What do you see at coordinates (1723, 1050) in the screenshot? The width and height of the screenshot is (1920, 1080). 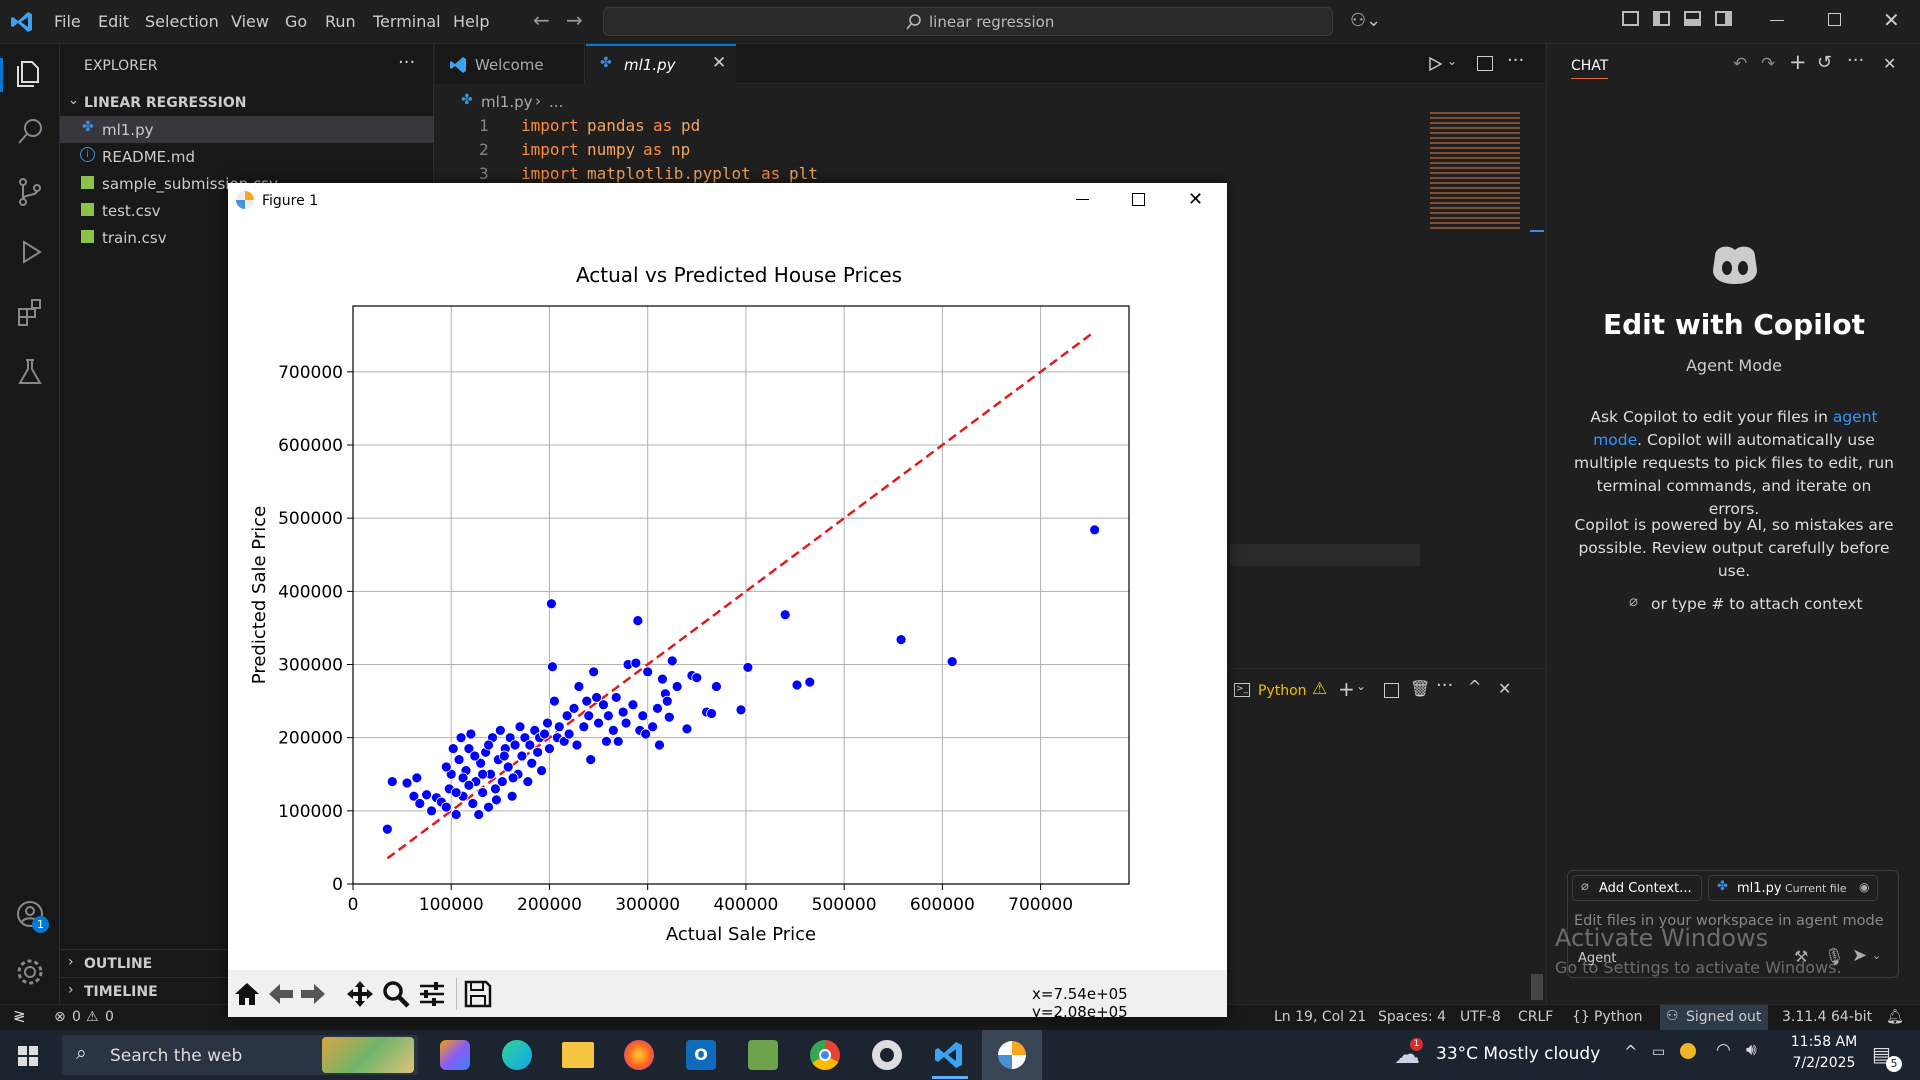 I see `wifi-icon: ◠` at bounding box center [1723, 1050].